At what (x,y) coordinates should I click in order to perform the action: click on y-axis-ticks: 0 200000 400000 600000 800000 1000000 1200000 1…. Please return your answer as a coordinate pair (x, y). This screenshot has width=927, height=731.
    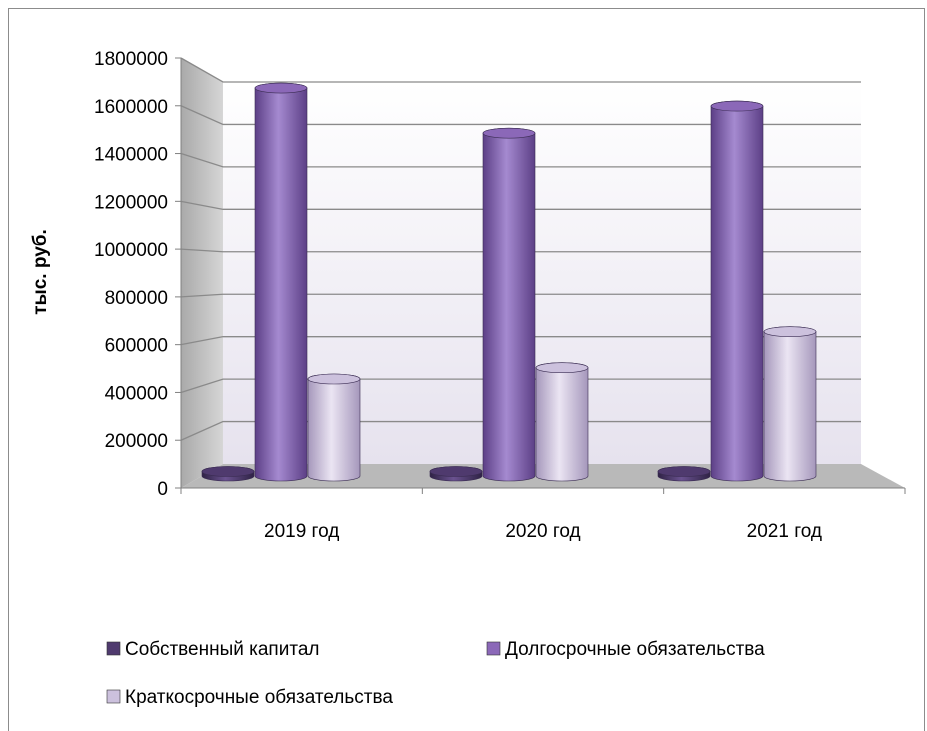
    Looking at the image, I should click on (138, 274).